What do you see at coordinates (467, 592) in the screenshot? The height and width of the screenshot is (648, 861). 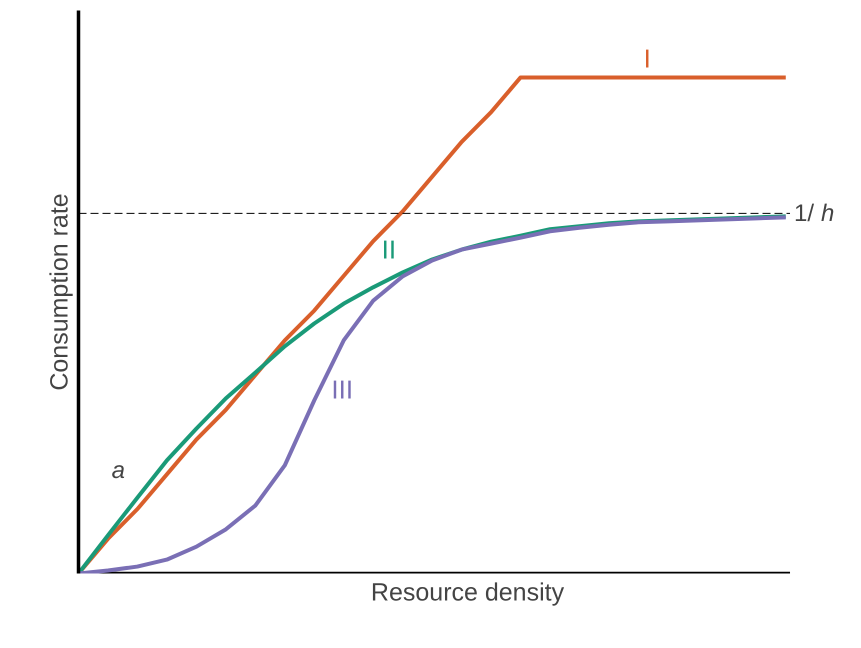 I see `x-axis-title: Resource density` at bounding box center [467, 592].